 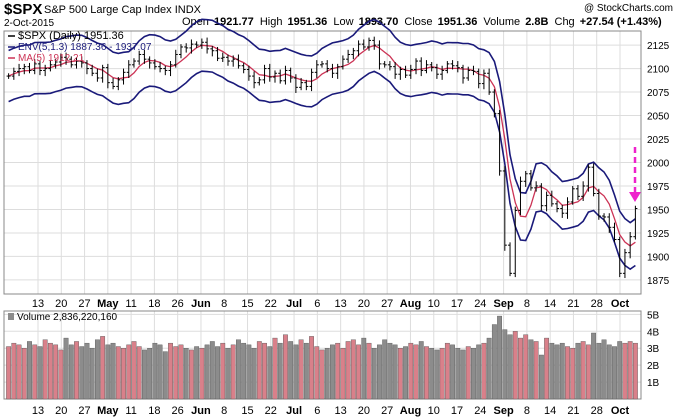 What do you see at coordinates (658, 70) in the screenshot?
I see `price-tick-label: 2100` at bounding box center [658, 70].